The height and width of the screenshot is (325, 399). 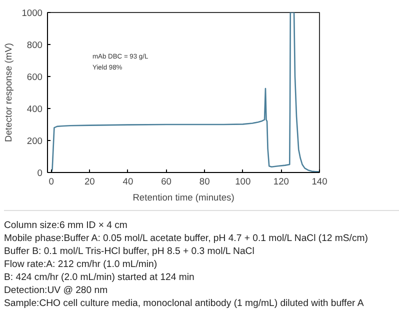 What do you see at coordinates (128, 181) in the screenshot?
I see `x-tick-label: 40` at bounding box center [128, 181].